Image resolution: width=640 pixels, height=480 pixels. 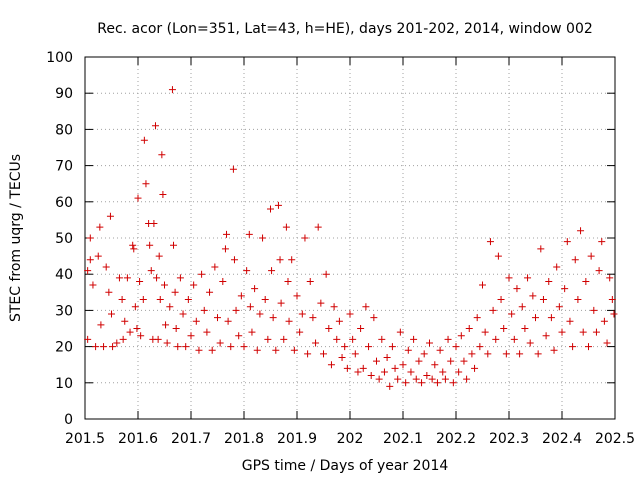 I want to click on x-tick-label: 202.1, so click(x=403, y=439).